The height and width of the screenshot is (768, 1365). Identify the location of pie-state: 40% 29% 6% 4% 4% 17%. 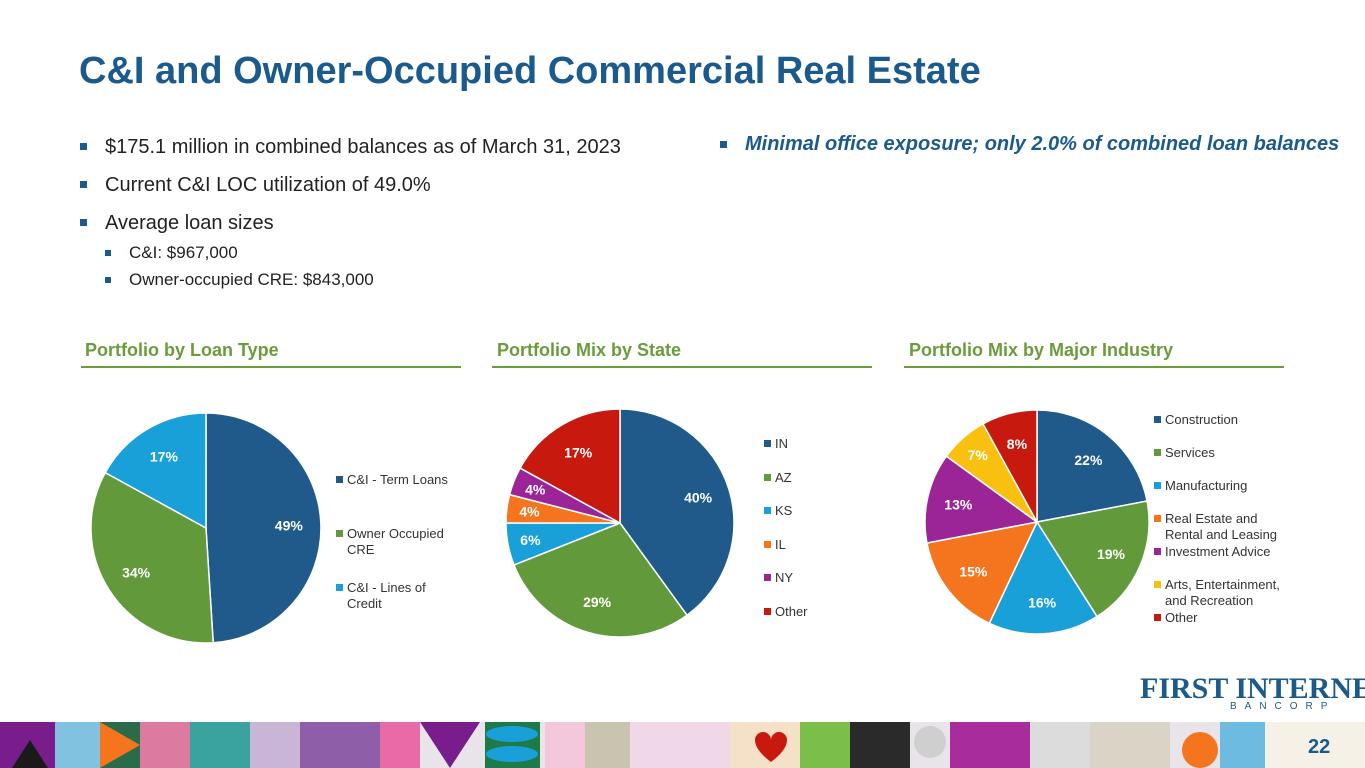
(620, 523).